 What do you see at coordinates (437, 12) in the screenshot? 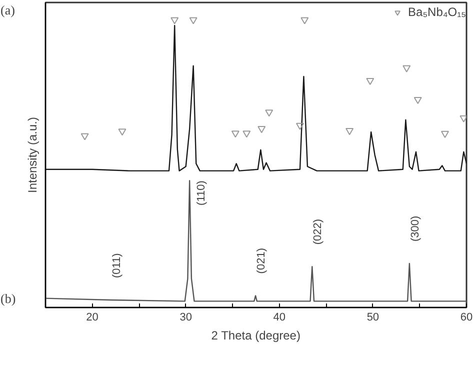
I see `legend-label: Ba₅Nb₄O₁₅` at bounding box center [437, 12].